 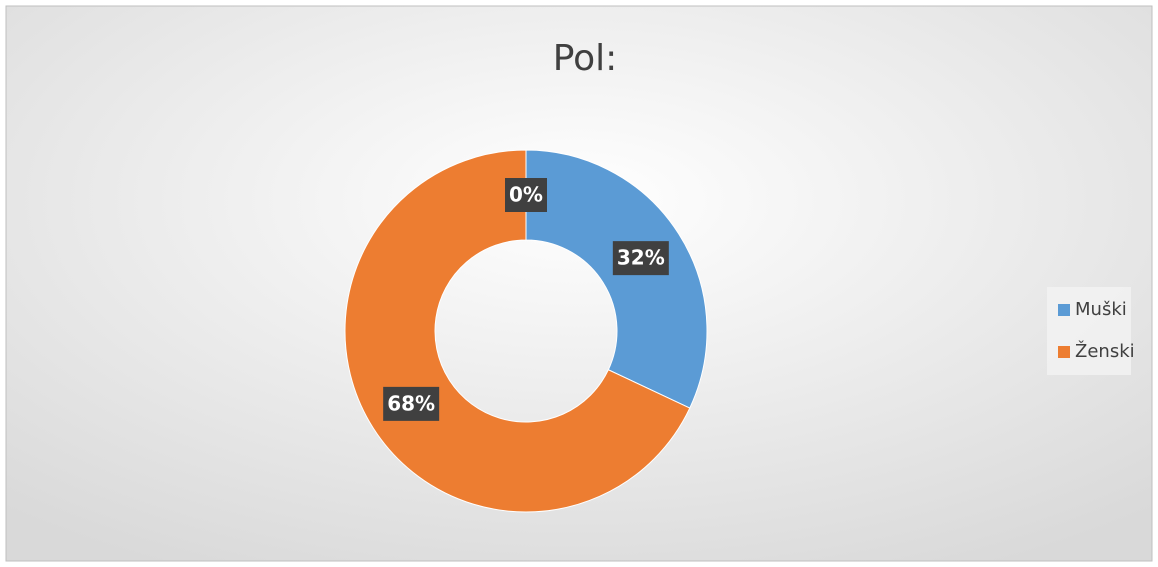 I want to click on legend-box, so click(x=1089, y=331).